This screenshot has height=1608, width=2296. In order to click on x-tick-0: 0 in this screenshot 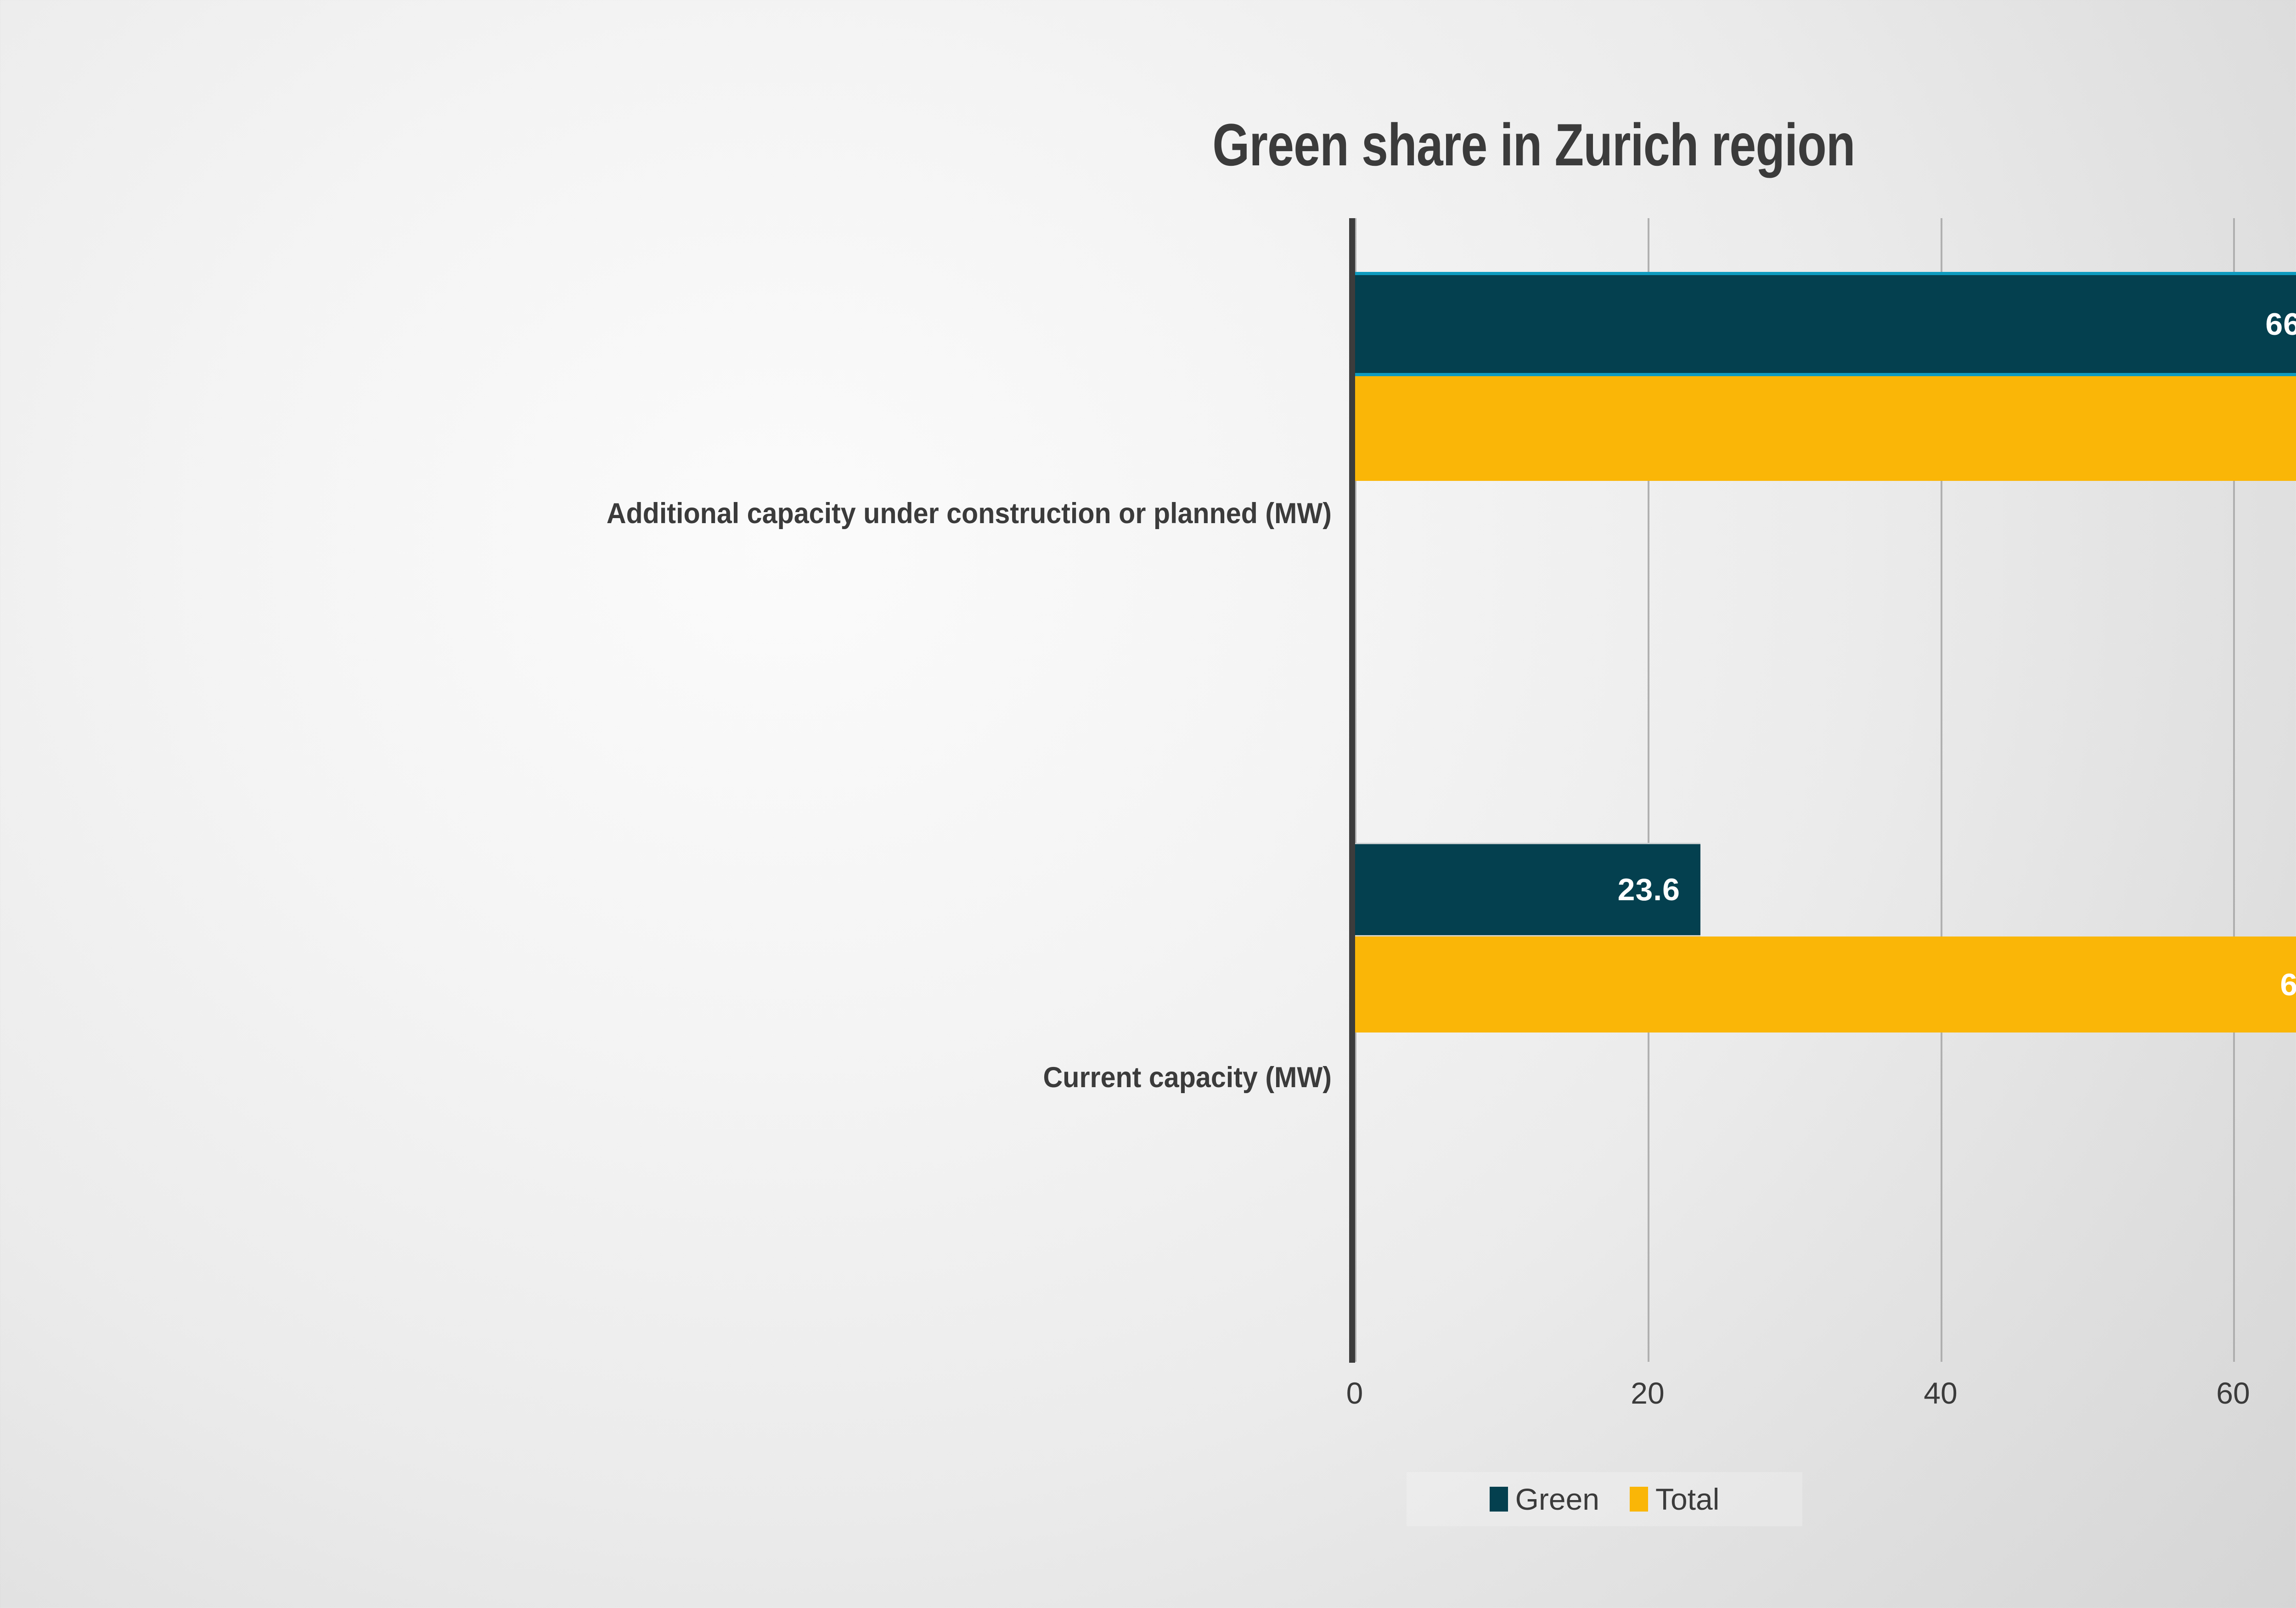, I will do `click(1355, 1393)`.